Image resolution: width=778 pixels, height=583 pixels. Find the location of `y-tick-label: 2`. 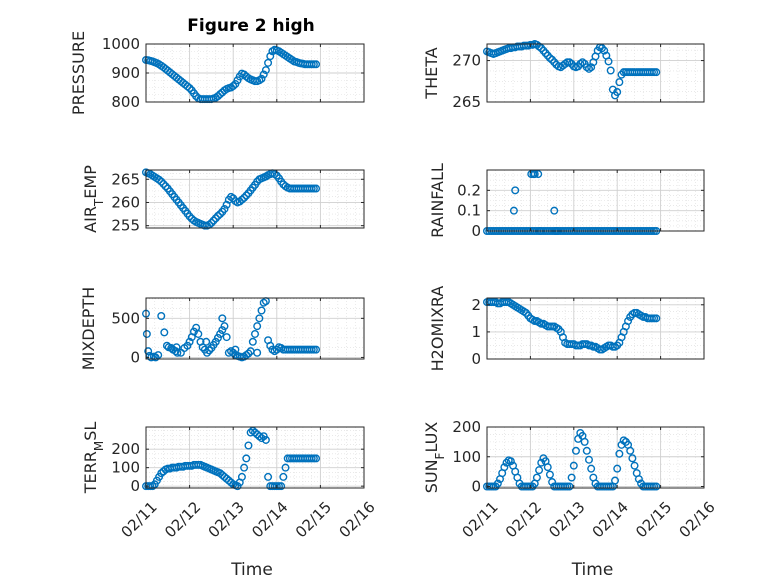

y-tick-label: 2 is located at coordinates (476, 305).